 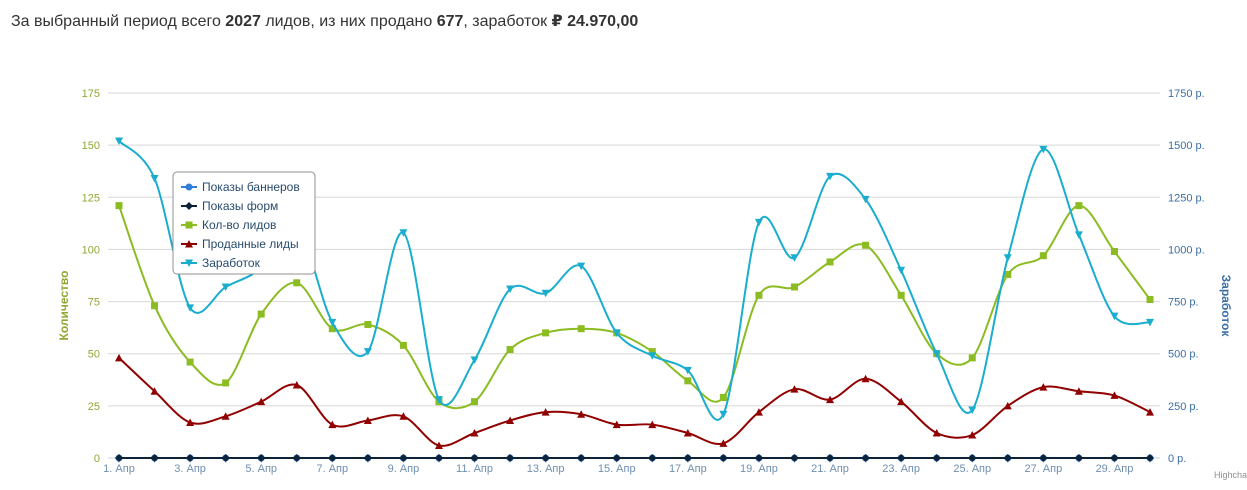 I want to click on legend-item: Заработок, so click(x=221, y=263).